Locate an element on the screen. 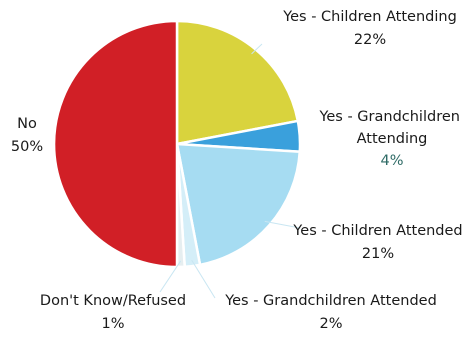  value-dont-know: 1% is located at coordinates (112, 324).